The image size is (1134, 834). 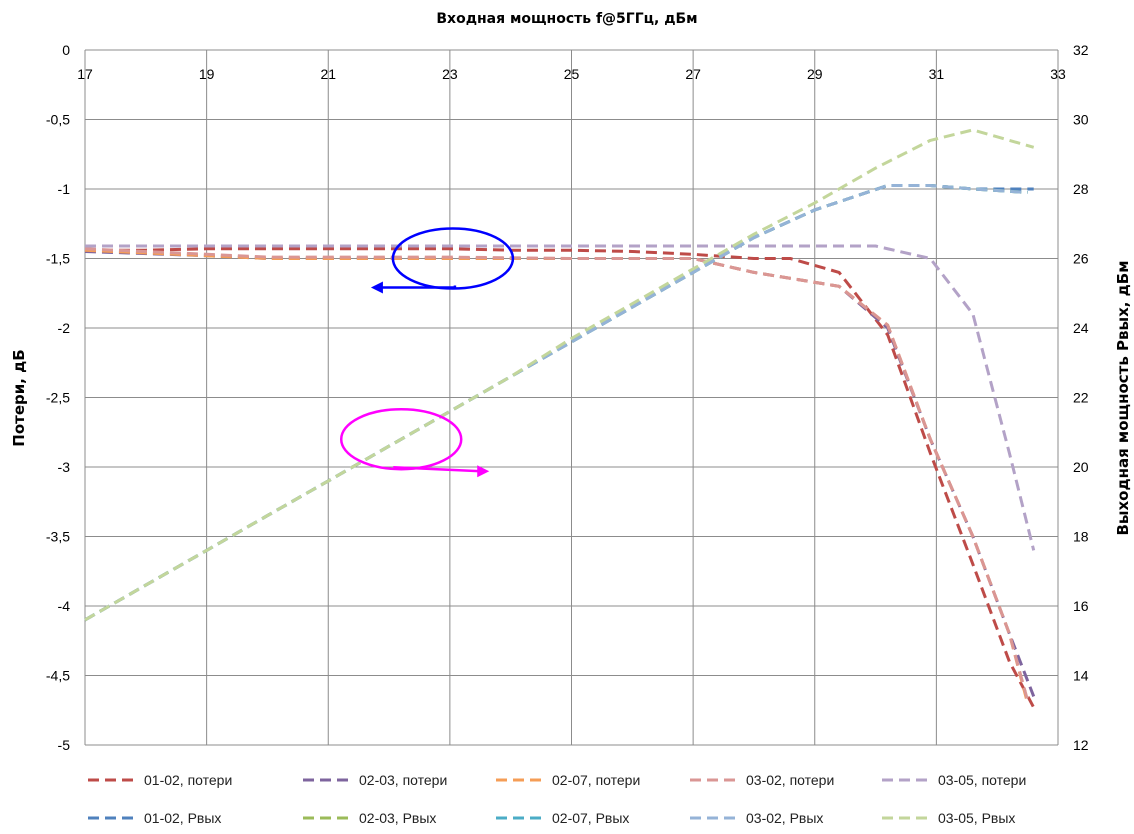 I want to click on x-tick-label: 27, so click(x=693, y=74).